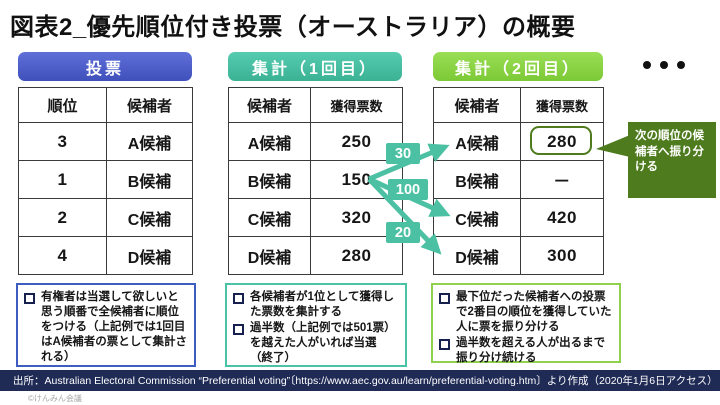 Image resolution: width=720 pixels, height=405 pixels. I want to click on note-text: 最下位だった候補者への投票で2番目の順位を獲得していた人に票を振り分ける, so click(534, 312).